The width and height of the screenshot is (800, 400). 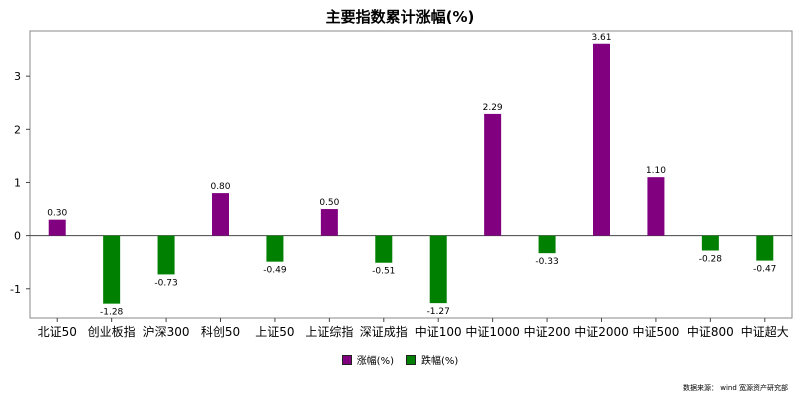 I want to click on data-label: 1.10, so click(x=656, y=171).